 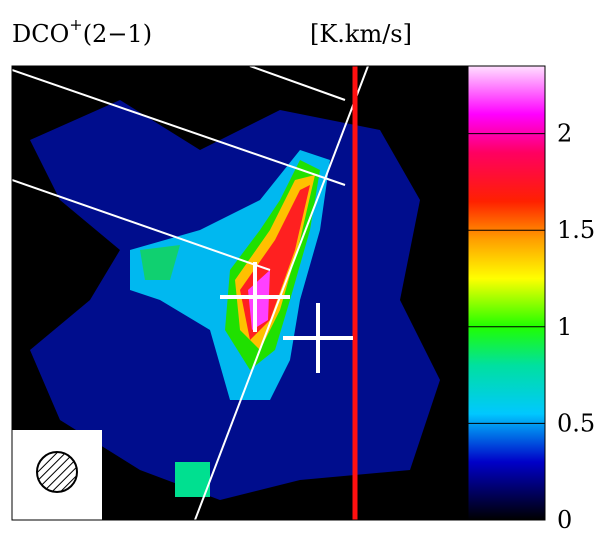 I want to click on title-superscript: +, so click(x=75, y=24).